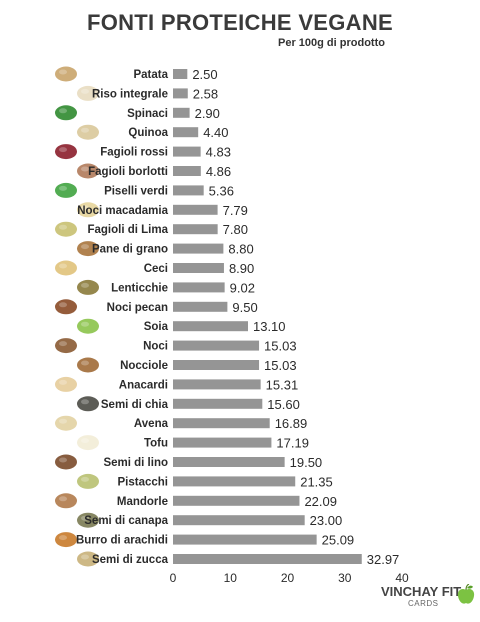 The image size is (480, 622). I want to click on category-label-noci-macadamia: Noci macadamia, so click(122, 211).